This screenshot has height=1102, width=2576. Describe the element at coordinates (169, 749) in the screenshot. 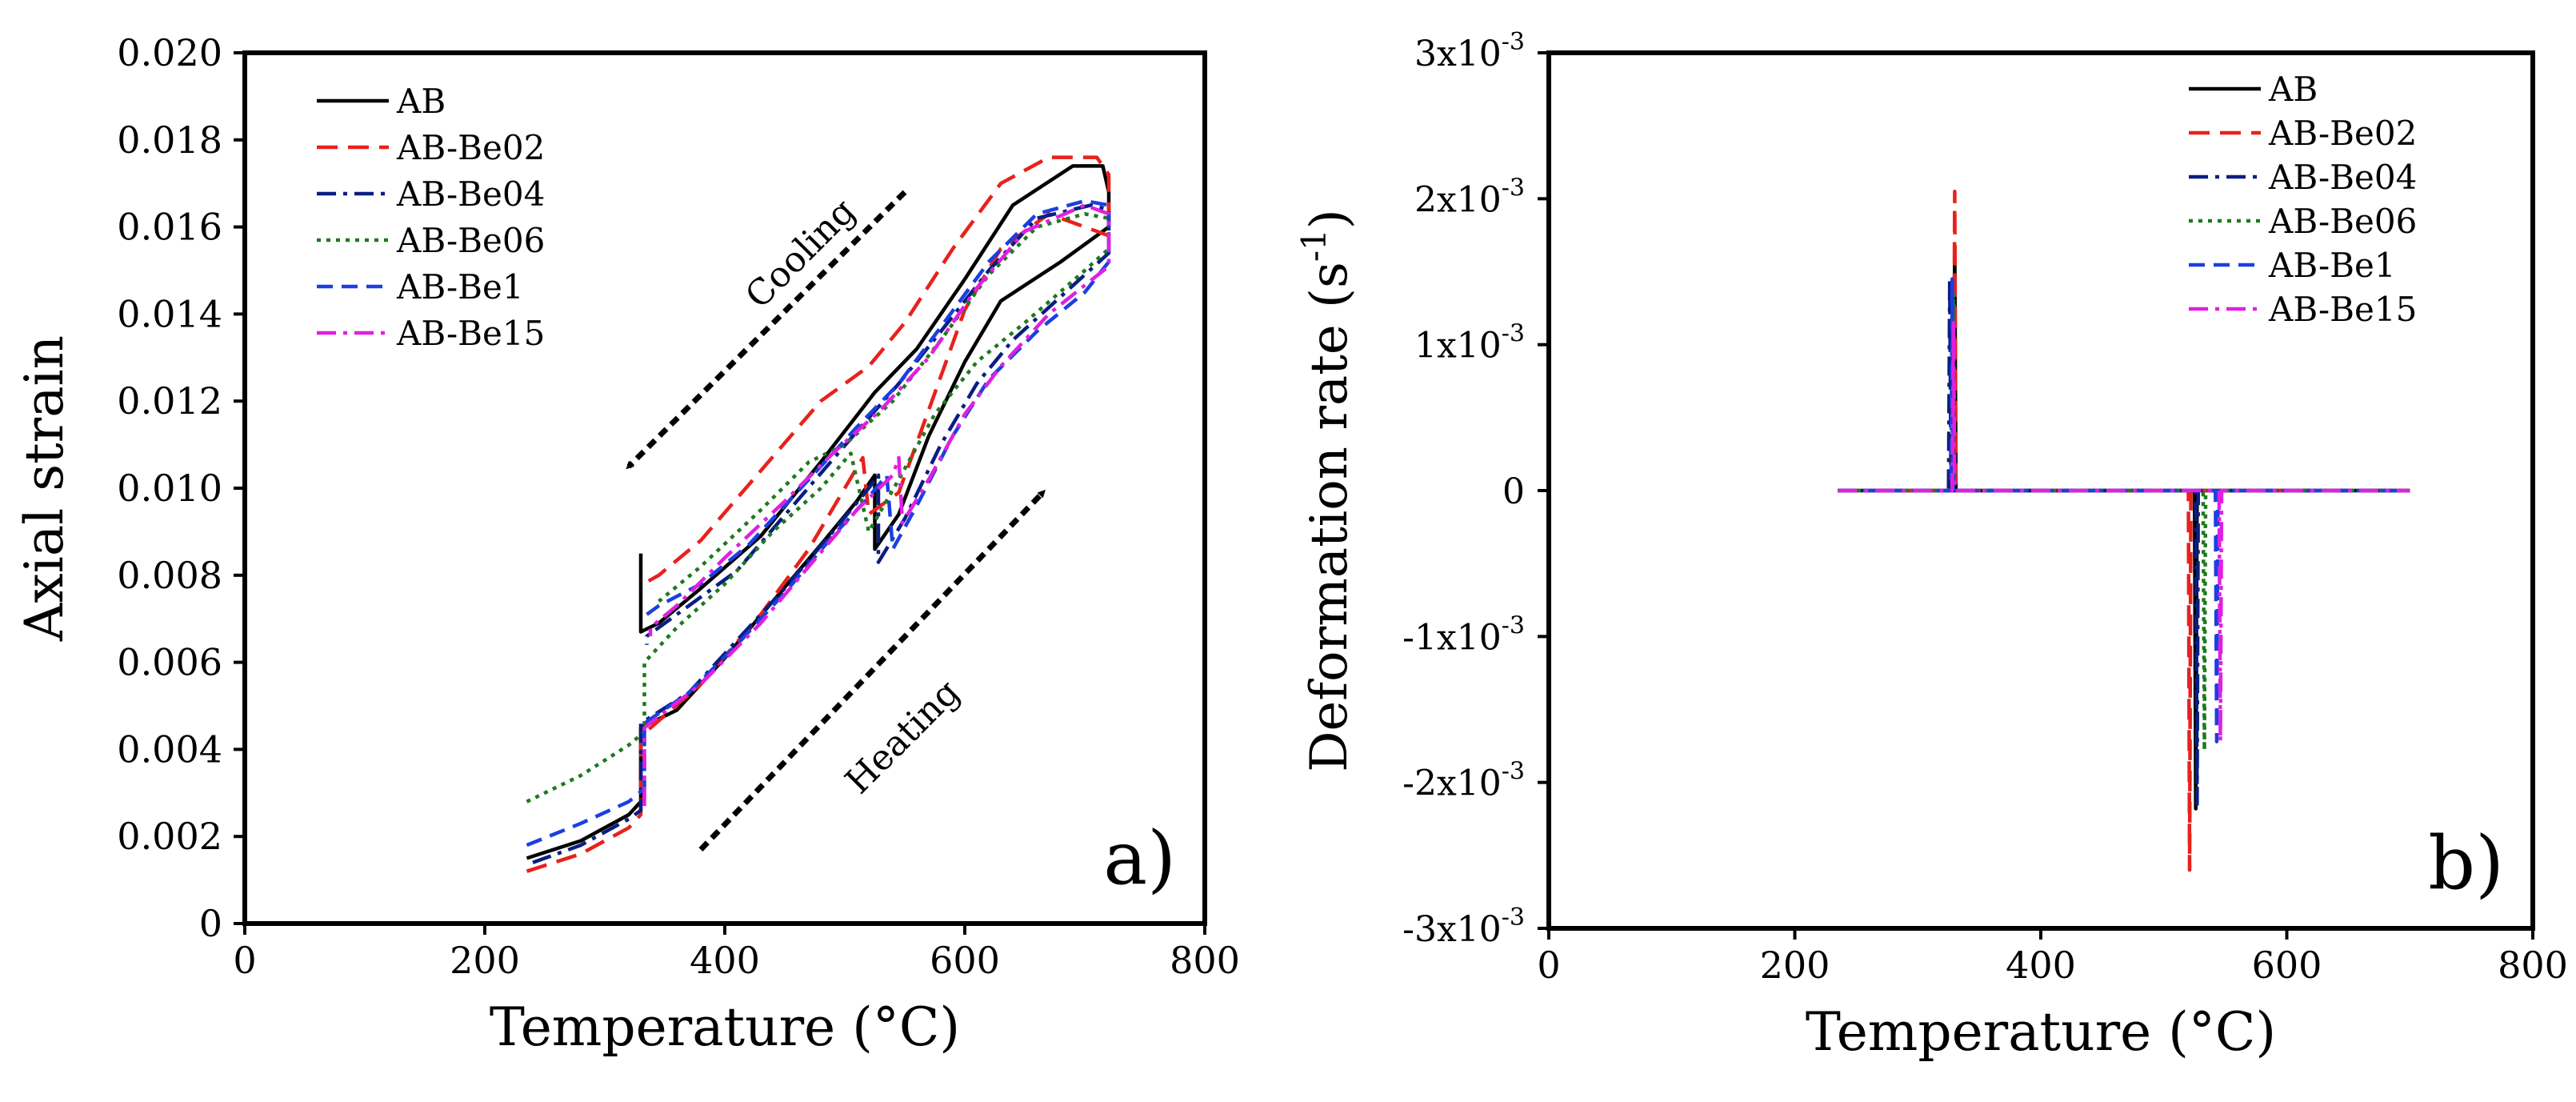

I see `y-tick-label: 0.004` at that location.